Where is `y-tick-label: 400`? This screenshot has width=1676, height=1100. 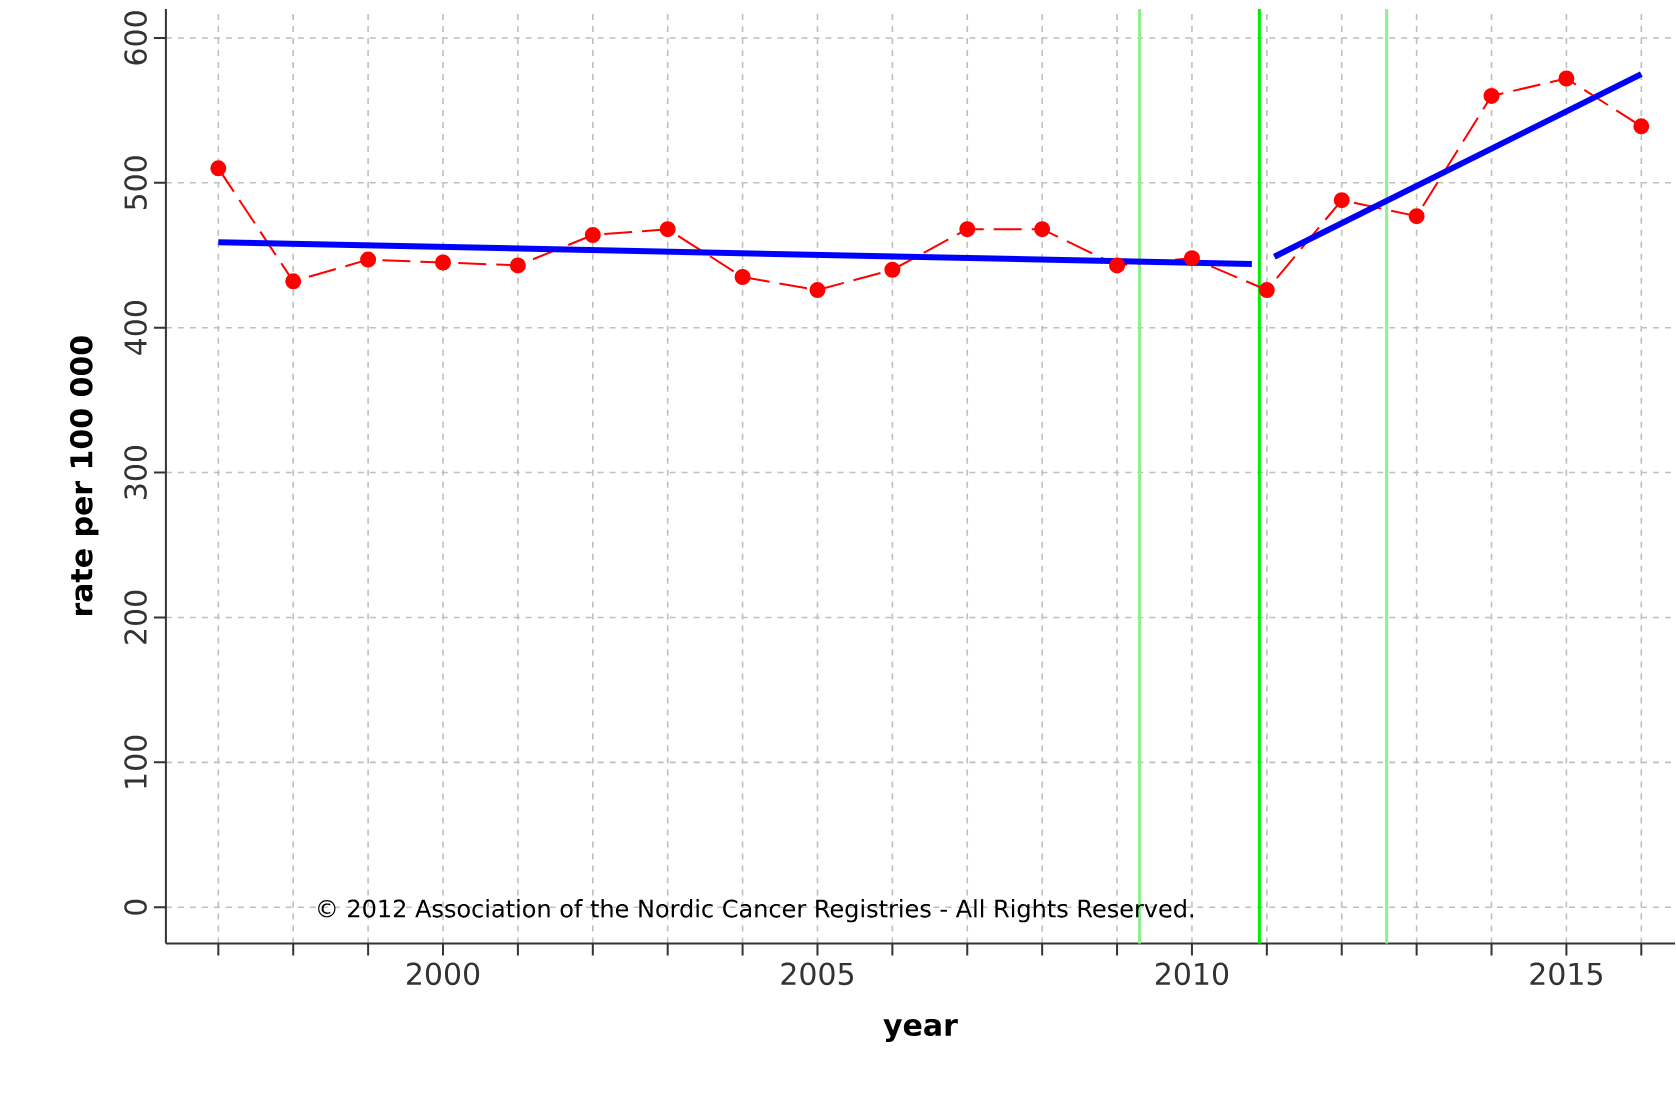 y-tick-label: 400 is located at coordinates (135, 327).